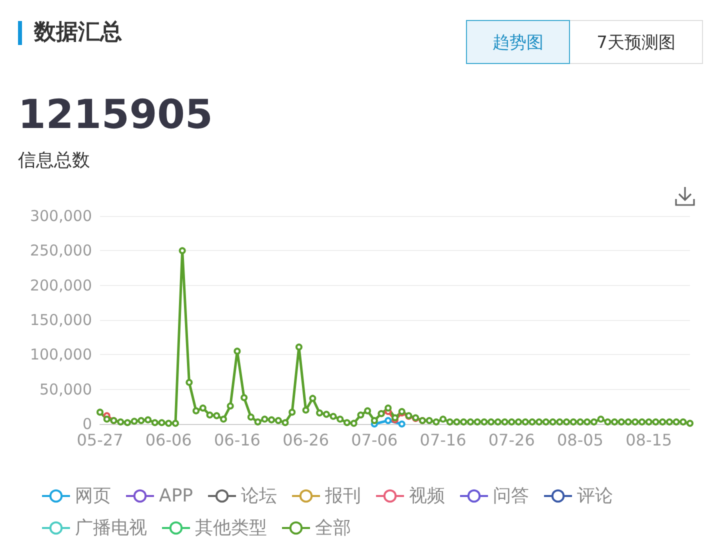 The height and width of the screenshot is (546, 720). Describe the element at coordinates (427, 496) in the screenshot. I see `legend-label: 视频` at that location.